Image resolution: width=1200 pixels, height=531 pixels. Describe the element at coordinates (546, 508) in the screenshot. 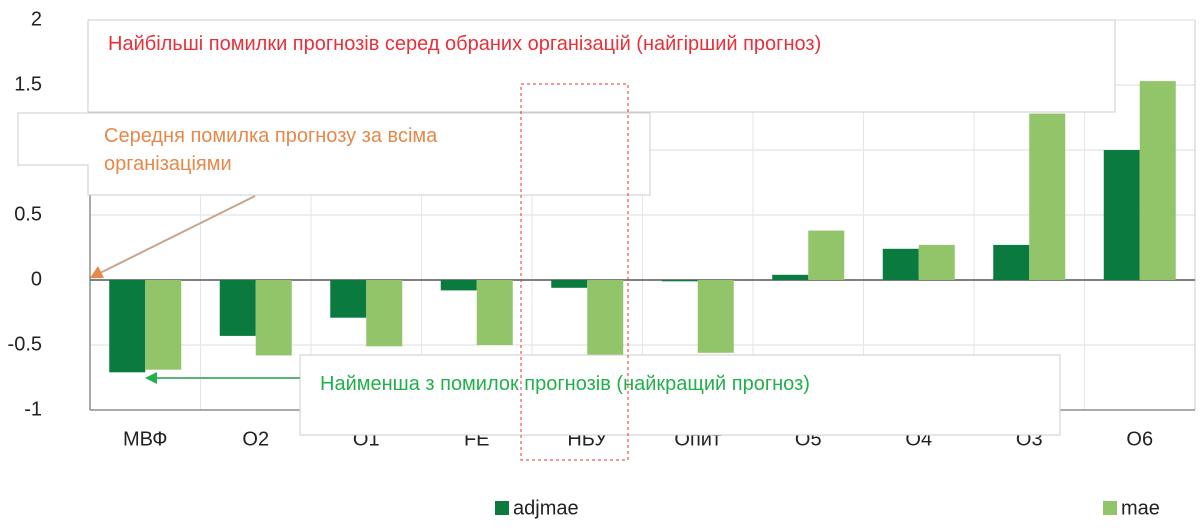

I see `legend-label: adjmae` at that location.